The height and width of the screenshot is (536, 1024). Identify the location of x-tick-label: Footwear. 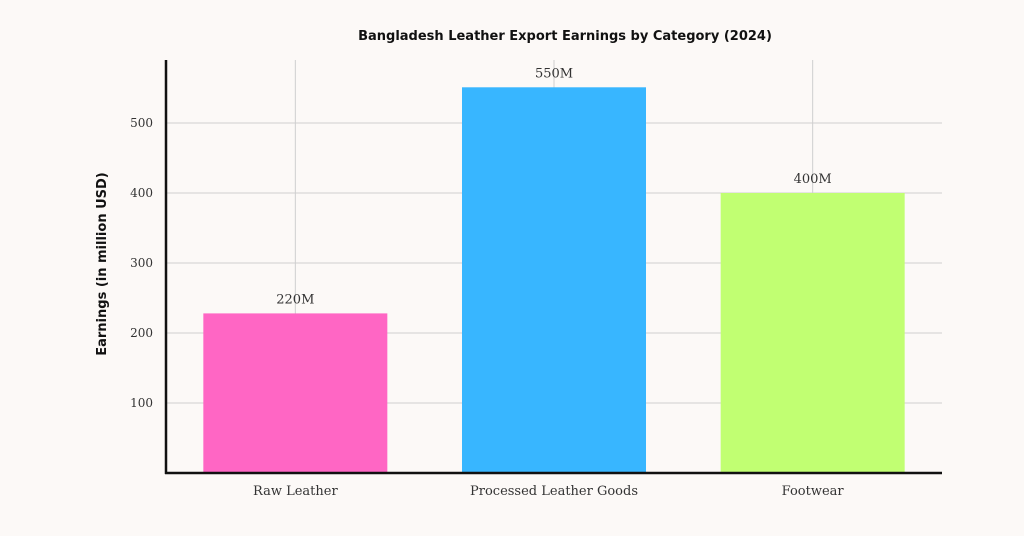
(813, 491).